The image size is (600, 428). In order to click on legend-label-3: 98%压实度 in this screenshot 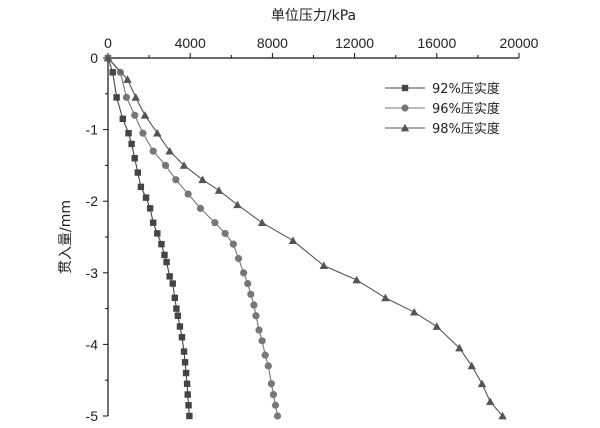, I will do `click(466, 129)`.